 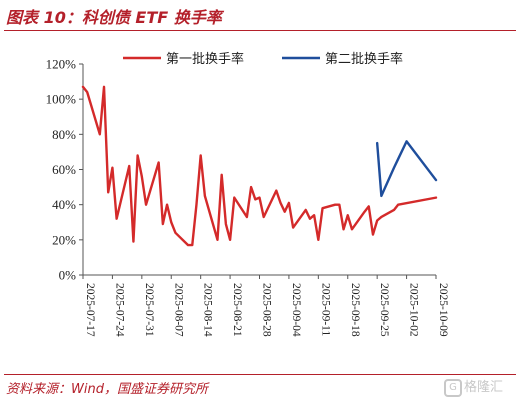 What do you see at coordinates (296, 310) in the screenshot?
I see `x-tick-label: 2025-09-04` at bounding box center [296, 310].